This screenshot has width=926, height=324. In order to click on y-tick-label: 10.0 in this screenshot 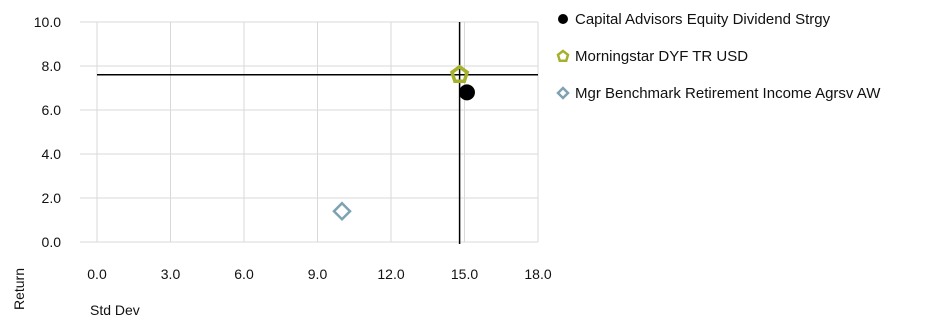, I will do `click(47, 22)`.